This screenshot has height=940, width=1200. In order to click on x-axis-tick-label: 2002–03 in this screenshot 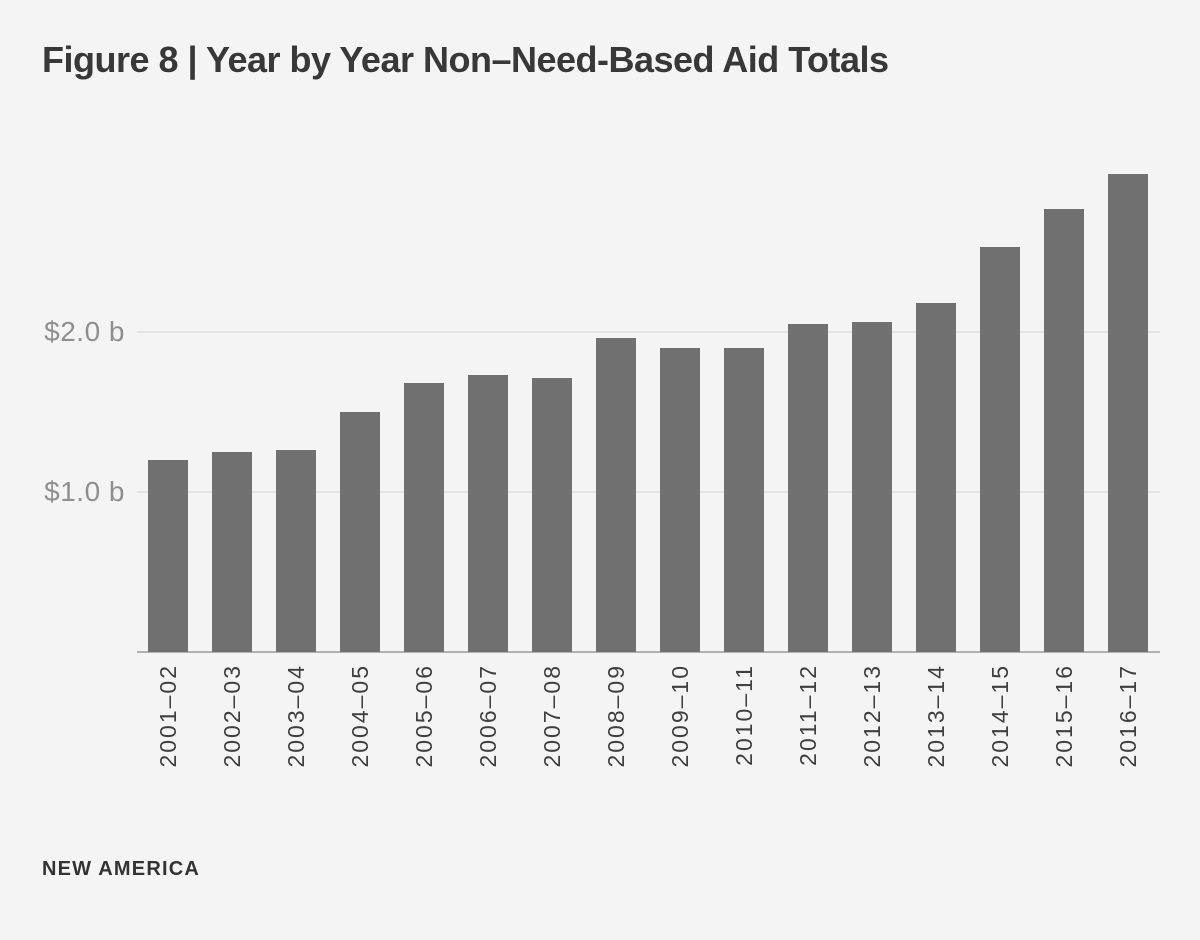, I will do `click(232, 716)`.